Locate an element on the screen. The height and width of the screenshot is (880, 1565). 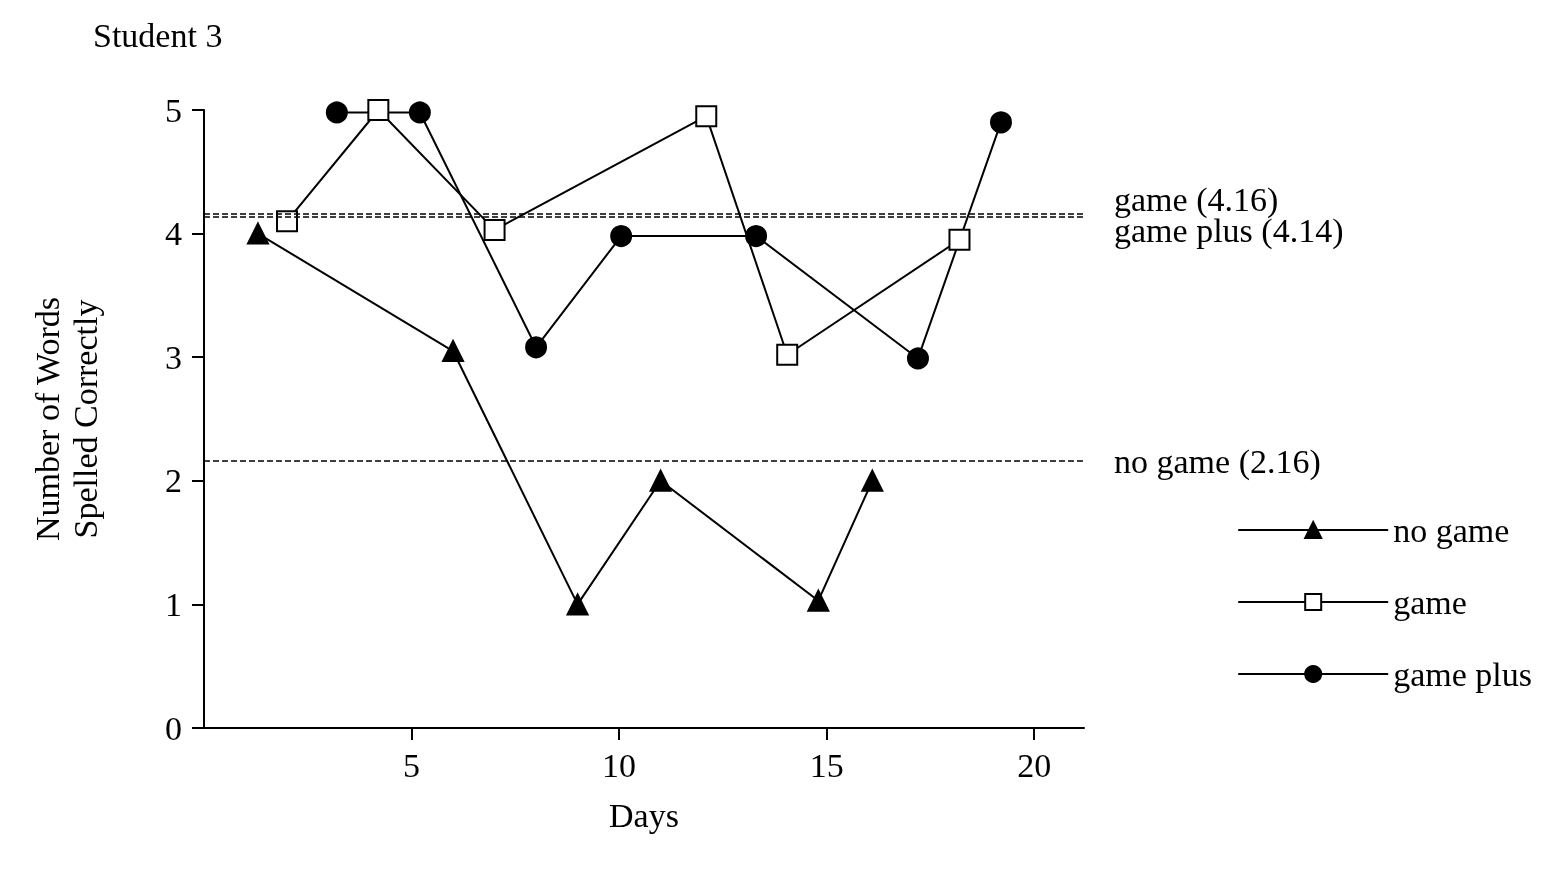
x-tick-label: 5 is located at coordinates (412, 765).